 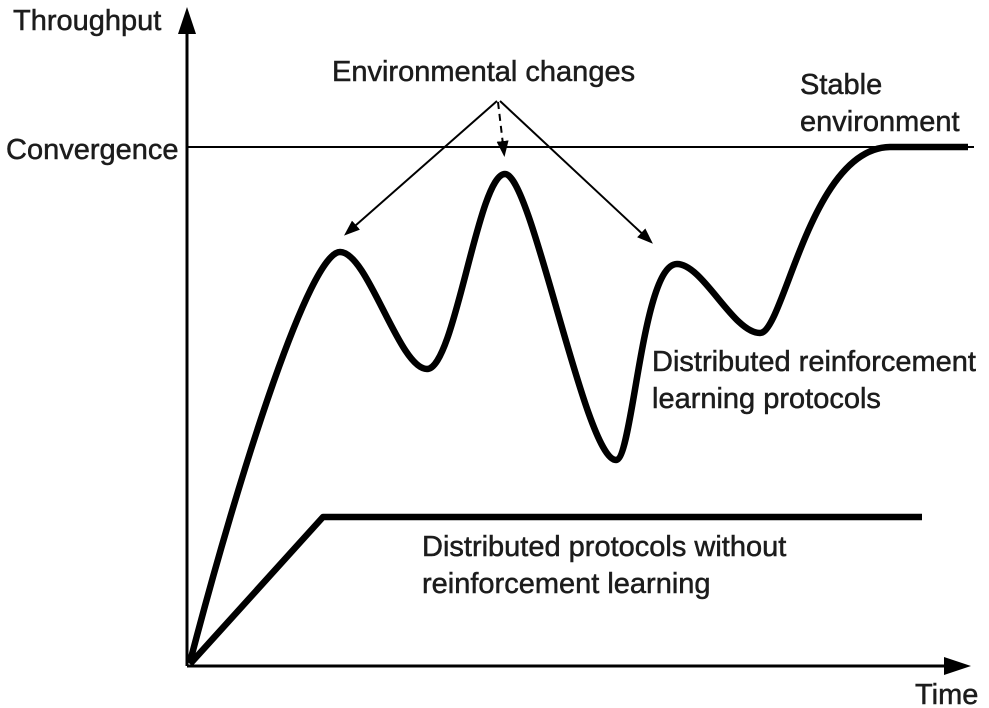 I want to click on y-axis-label: Throughput, so click(x=87, y=21).